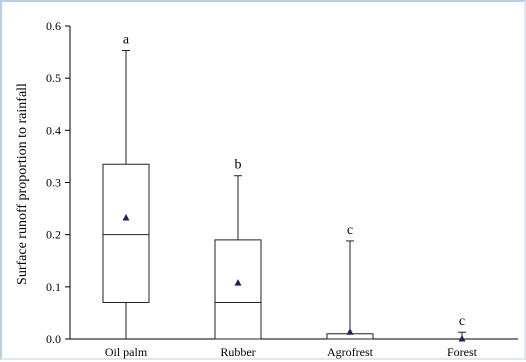 This screenshot has width=526, height=362. Describe the element at coordinates (53, 339) in the screenshot. I see `y-tick-label: 0.0` at that location.